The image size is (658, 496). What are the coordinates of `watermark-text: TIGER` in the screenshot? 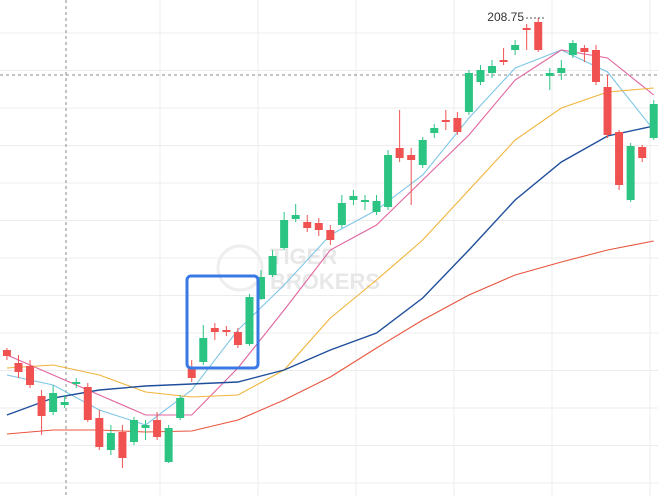 It's located at (303, 256).